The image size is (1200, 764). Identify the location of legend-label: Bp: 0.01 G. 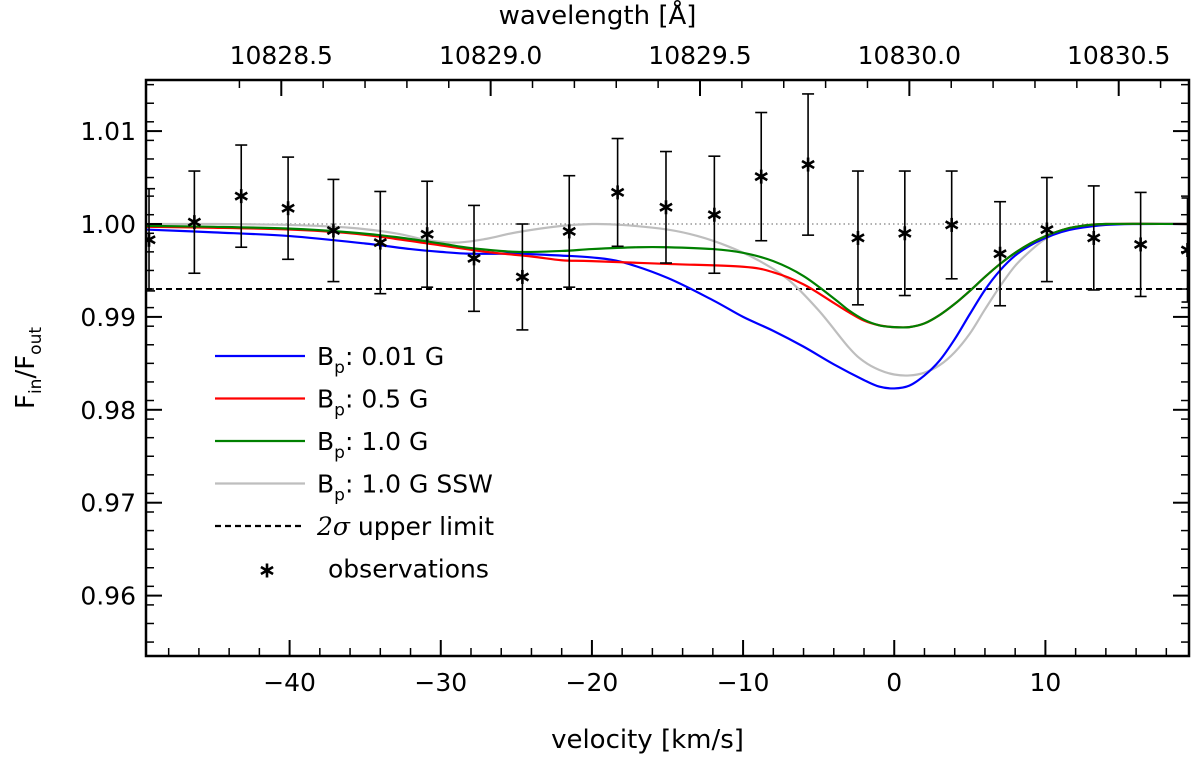
(380, 360).